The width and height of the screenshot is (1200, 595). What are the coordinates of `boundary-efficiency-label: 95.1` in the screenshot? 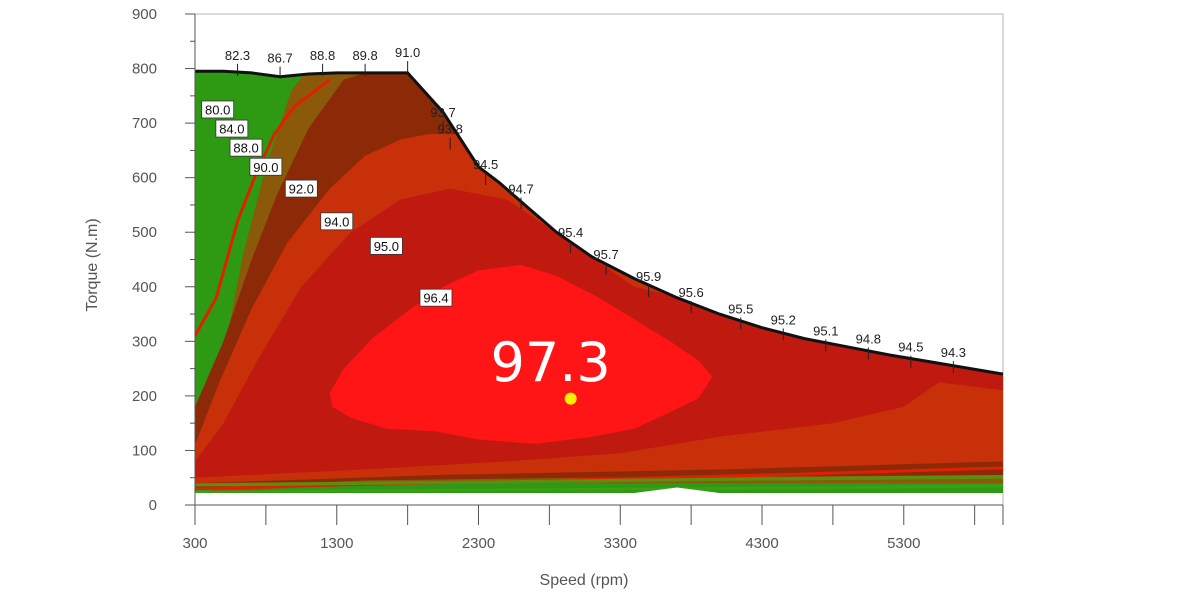 It's located at (825, 330).